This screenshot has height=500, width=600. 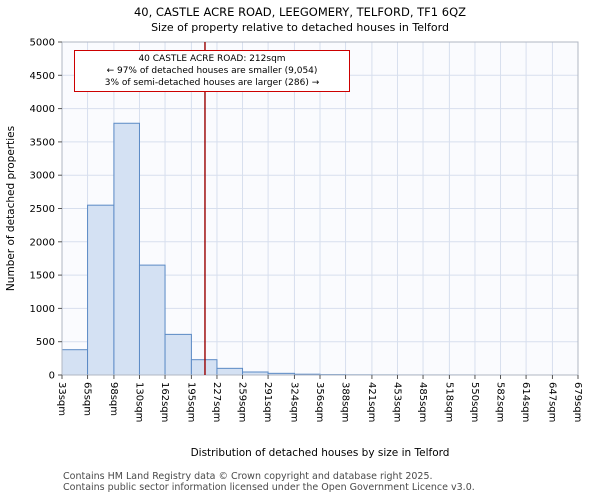 I want to click on x-tick-label: 356sqm, so click(x=319, y=402).